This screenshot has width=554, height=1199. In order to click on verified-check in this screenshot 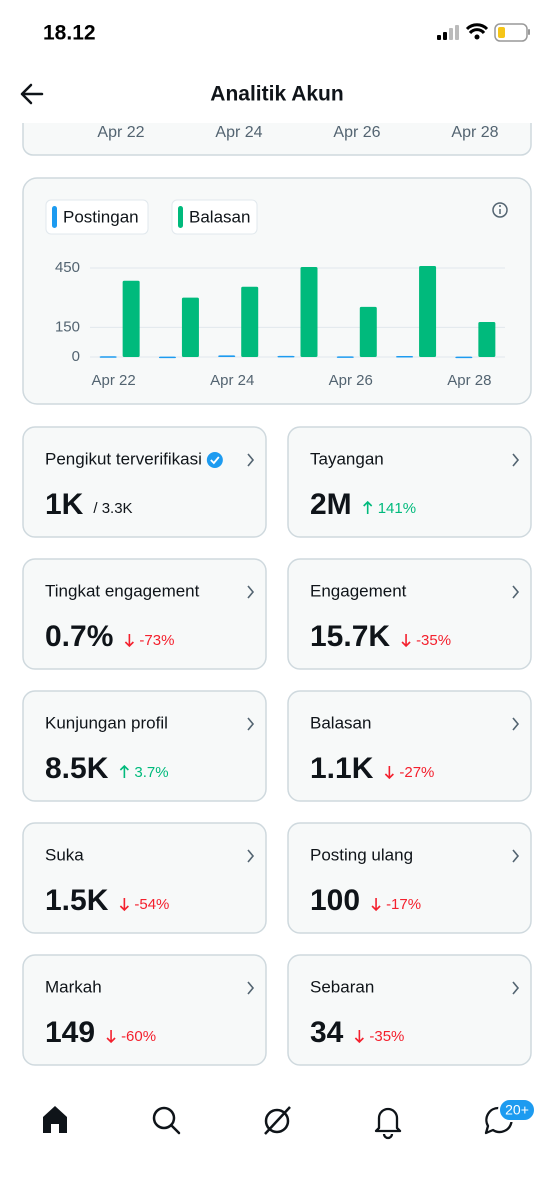, I will do `click(215, 460)`.